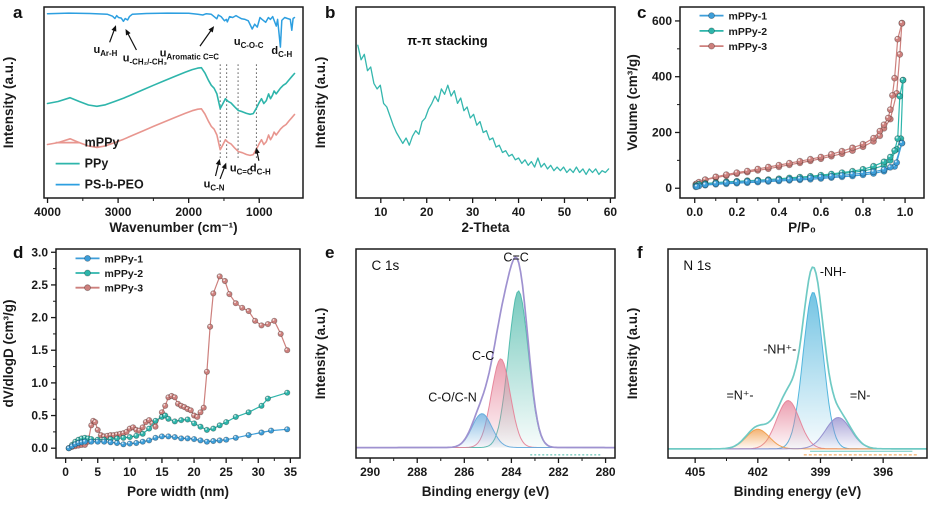  What do you see at coordinates (473, 212) in the screenshot?
I see `b-xtick-label: 30` at bounding box center [473, 212].